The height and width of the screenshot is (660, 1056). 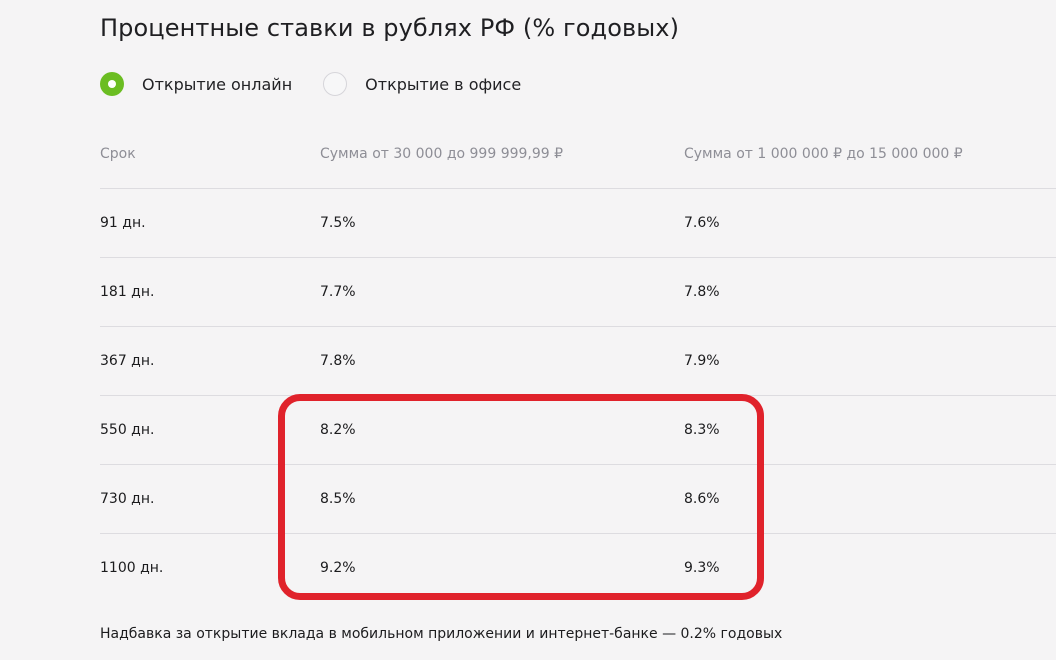 I want to click on rate-cell: 7.5%, so click(x=338, y=223).